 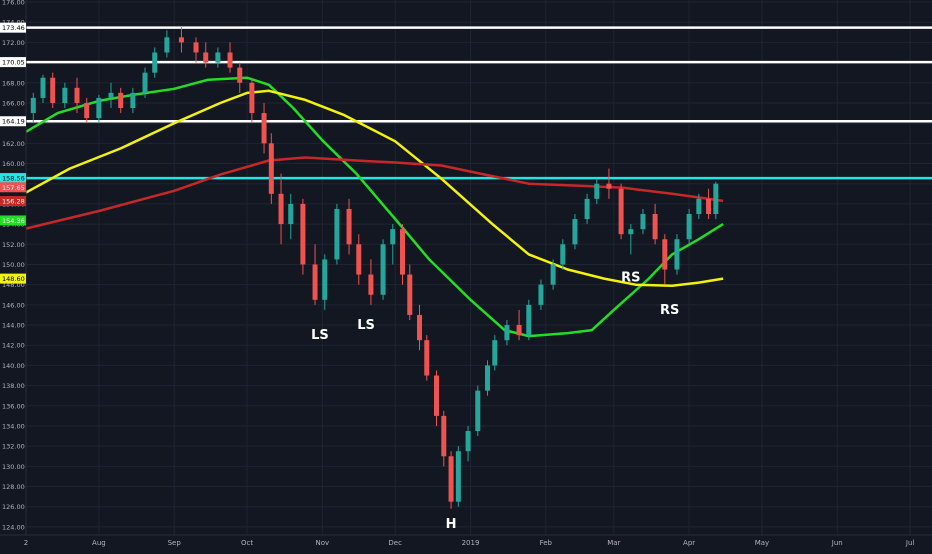 What do you see at coordinates (471, 543) in the screenshot?
I see `x-tick-label: 2019` at bounding box center [471, 543].